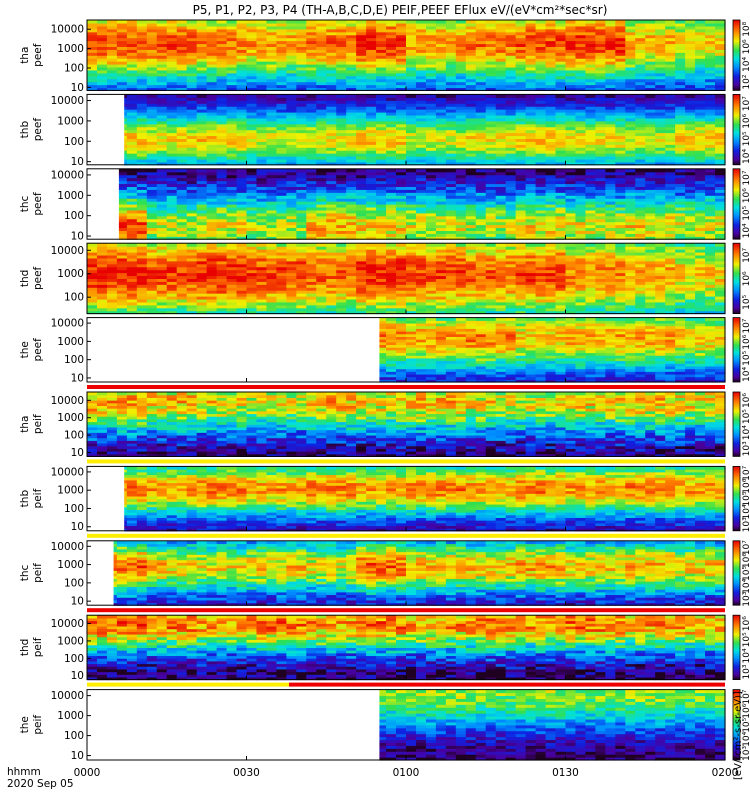 This screenshot has width=750, height=800. Describe the element at coordinates (38, 130) in the screenshot. I see `y-axis-label-species: peef` at that location.